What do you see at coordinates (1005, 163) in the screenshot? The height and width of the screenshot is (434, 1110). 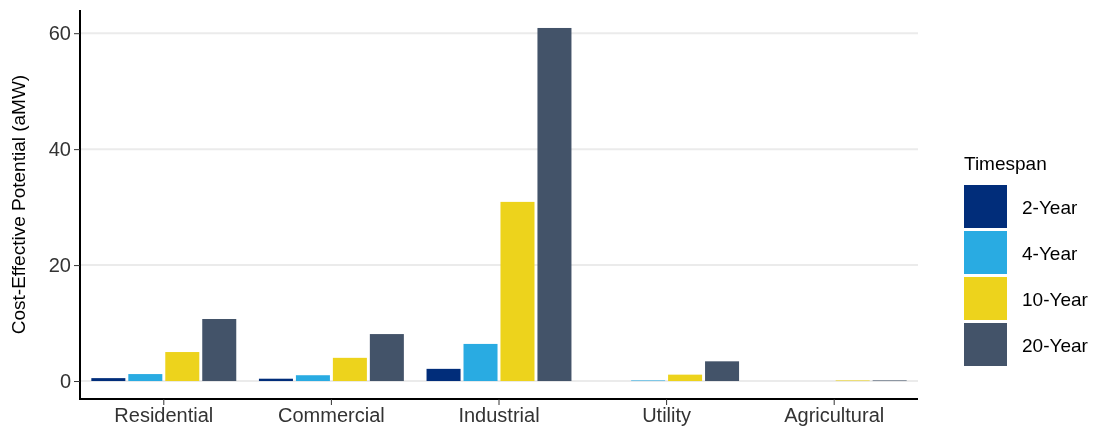 I see `legend-title: Timespan` at bounding box center [1005, 163].